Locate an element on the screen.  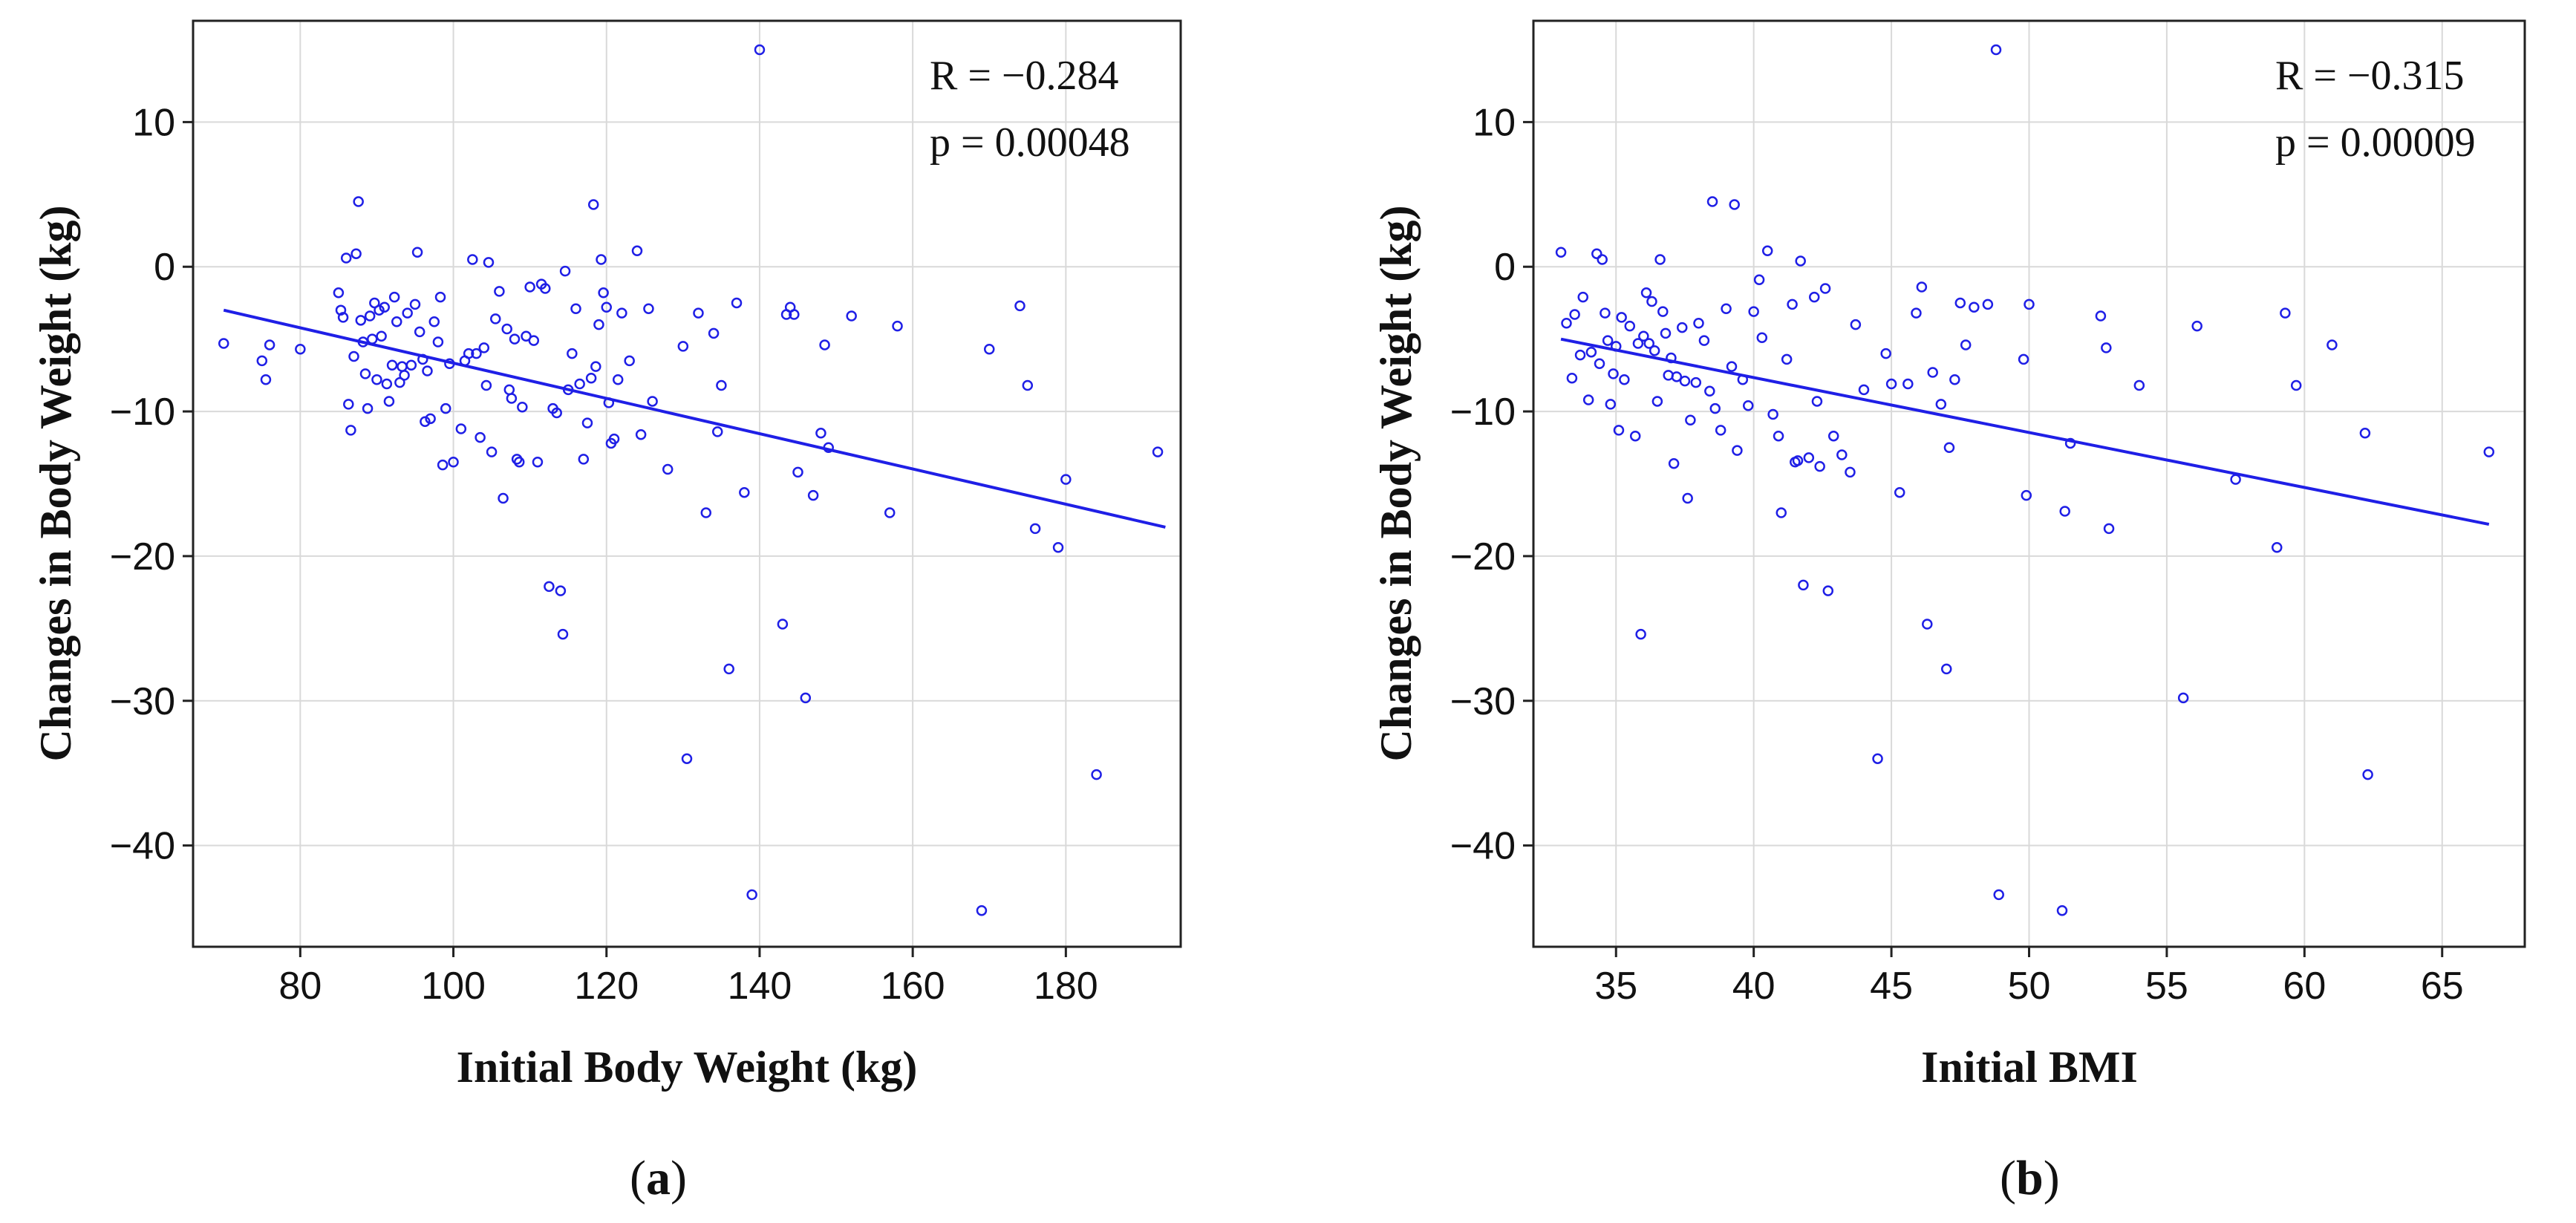
panel-b-label-letter: b is located at coordinates (2030, 1178).